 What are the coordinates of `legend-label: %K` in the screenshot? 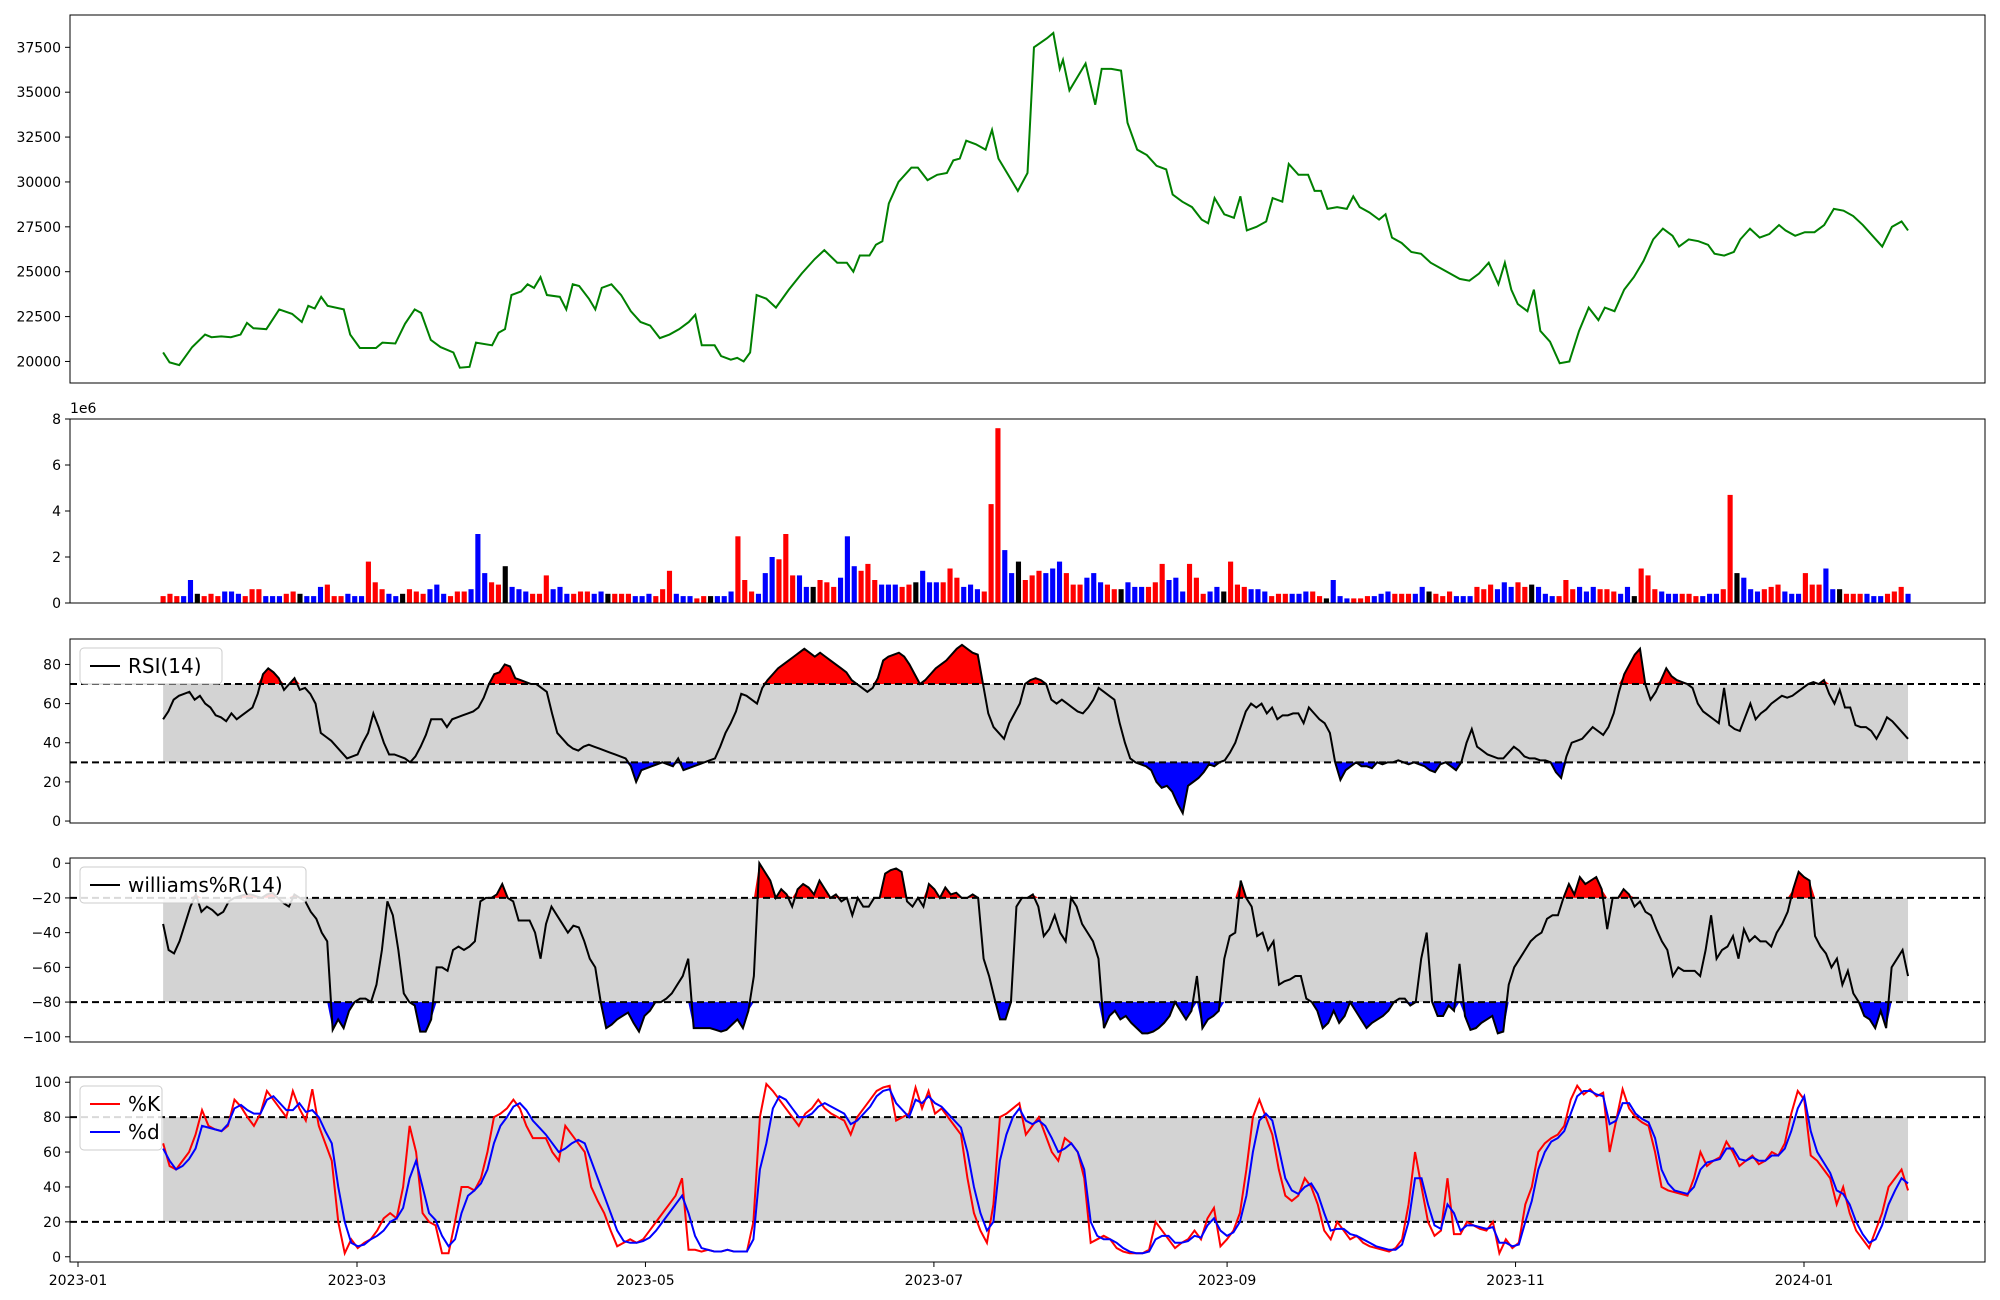 It's located at (144, 1104).